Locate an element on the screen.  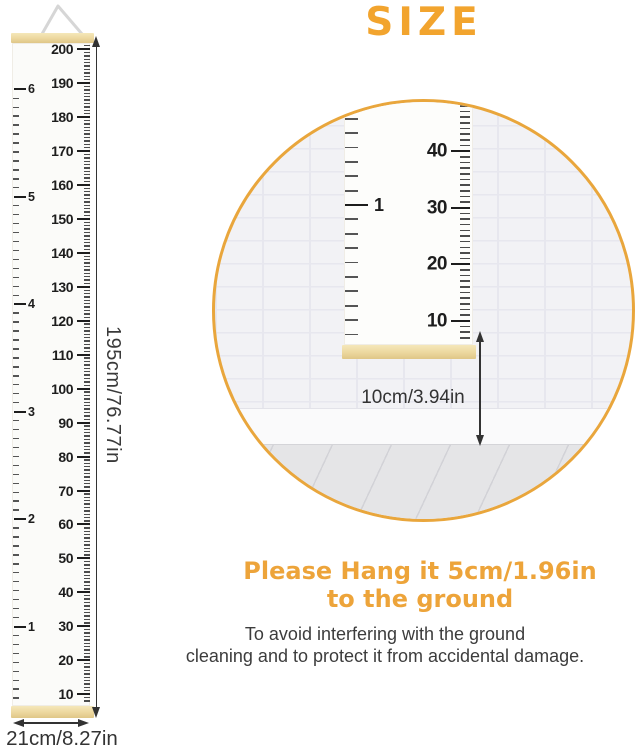
height-arrow-head-top is located at coordinates (96, 41).